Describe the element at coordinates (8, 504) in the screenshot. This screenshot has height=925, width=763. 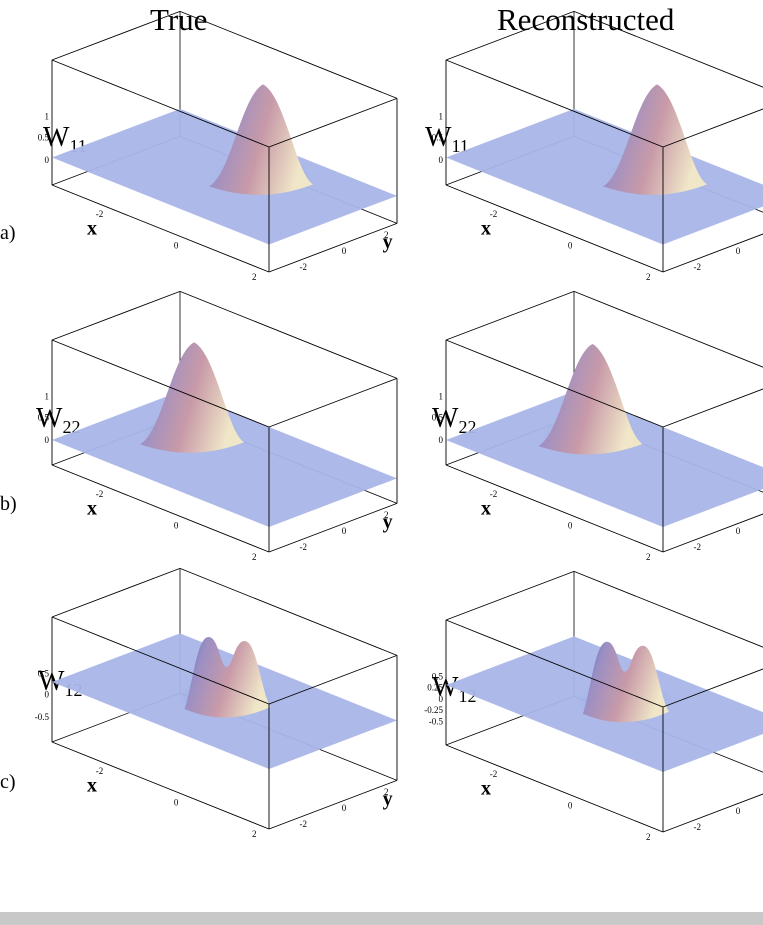
I see `row-label-b: b)` at that location.